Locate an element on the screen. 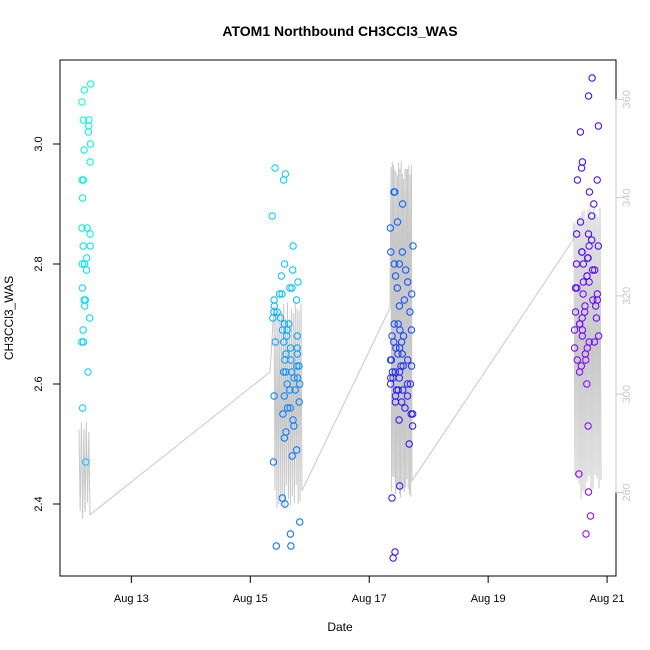 The width and height of the screenshot is (650, 650). right-tick-label: 280 is located at coordinates (627, 492).